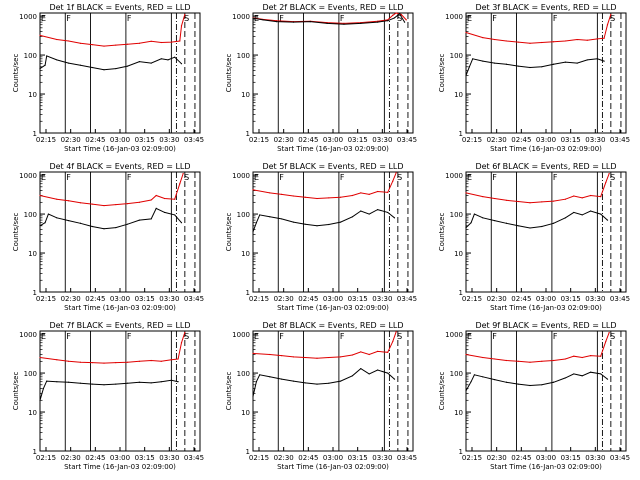 Image resolution: width=640 pixels, height=480 pixels. I want to click on panel-title: Det 7f BLACK = Events, RED = LLD, so click(119, 325).